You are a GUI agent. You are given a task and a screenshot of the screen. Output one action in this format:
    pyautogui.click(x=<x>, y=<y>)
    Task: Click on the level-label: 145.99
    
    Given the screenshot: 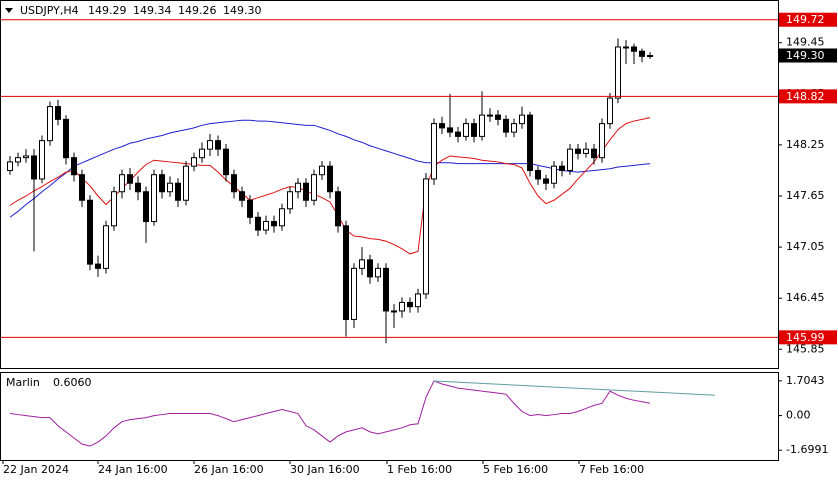 What is the action you would take?
    pyautogui.click(x=805, y=337)
    